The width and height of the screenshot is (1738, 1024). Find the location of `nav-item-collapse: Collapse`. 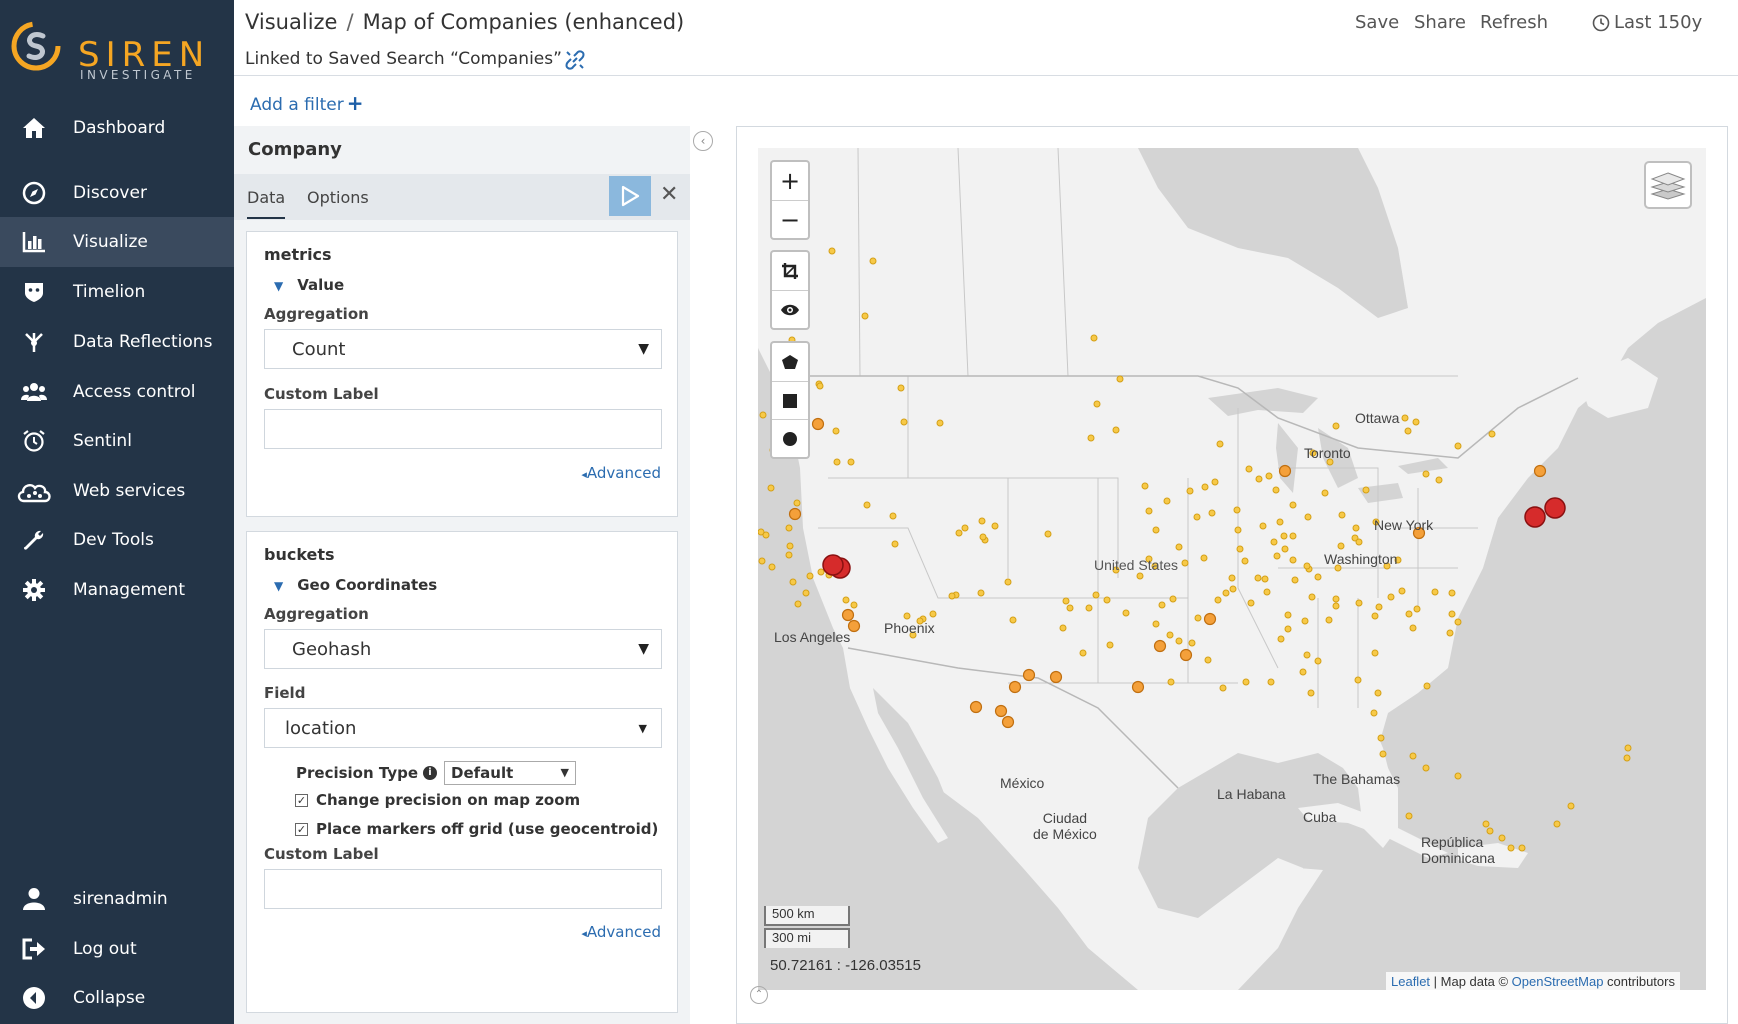

nav-item-collapse: Collapse is located at coordinates (117, 998).